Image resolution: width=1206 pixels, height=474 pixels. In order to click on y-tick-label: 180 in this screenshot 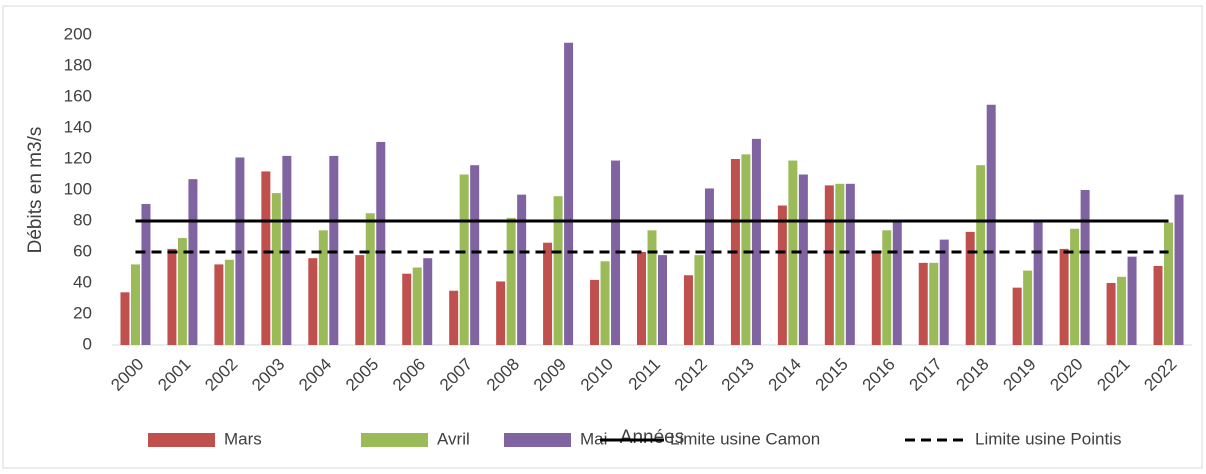, I will do `click(78, 64)`.